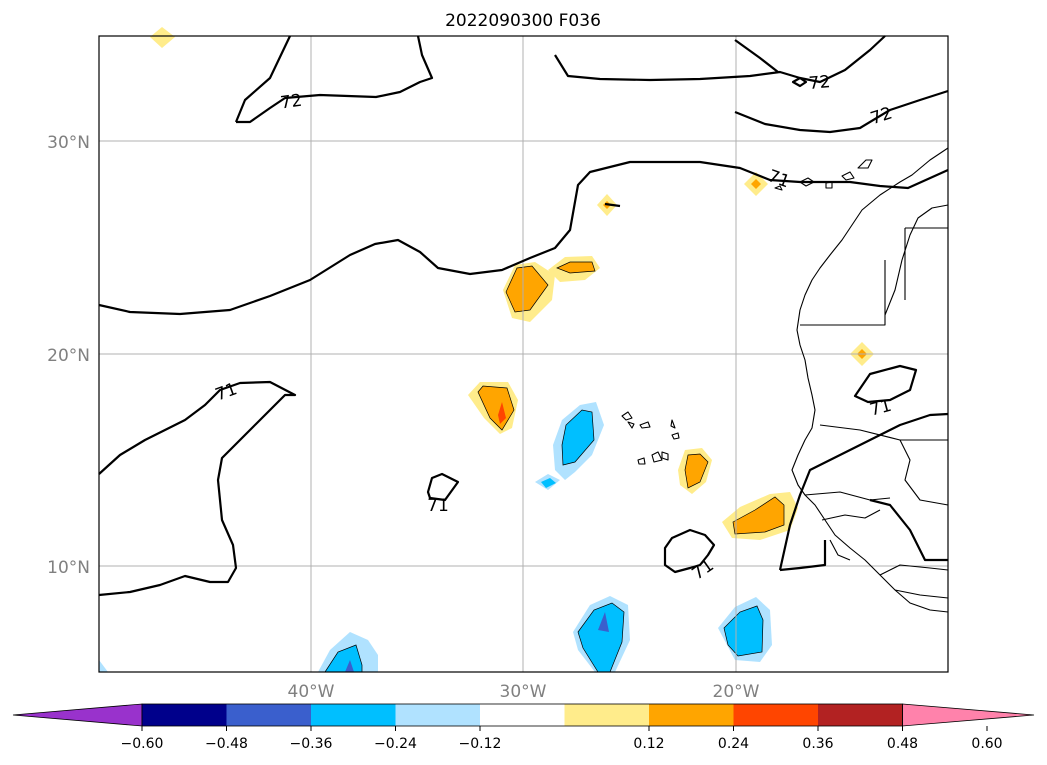 The image size is (1047, 765). I want to click on colorbar-tick-label: 0.36, so click(817, 744).